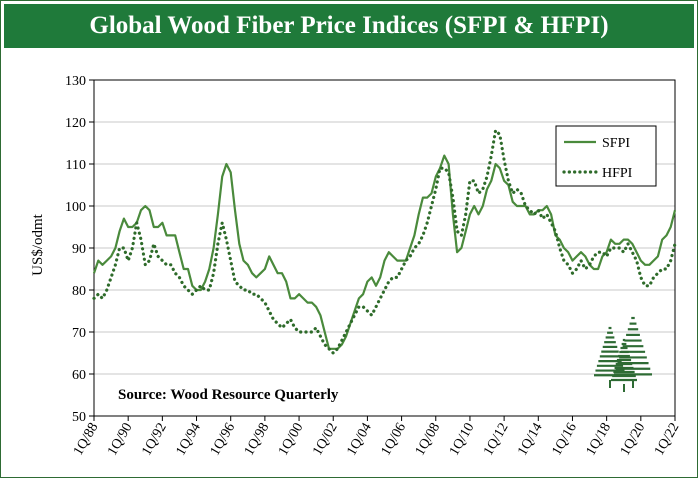 Image resolution: width=700 pixels, height=480 pixels. What do you see at coordinates (616, 143) in the screenshot?
I see `legend-sfpi-label: SFPI` at bounding box center [616, 143].